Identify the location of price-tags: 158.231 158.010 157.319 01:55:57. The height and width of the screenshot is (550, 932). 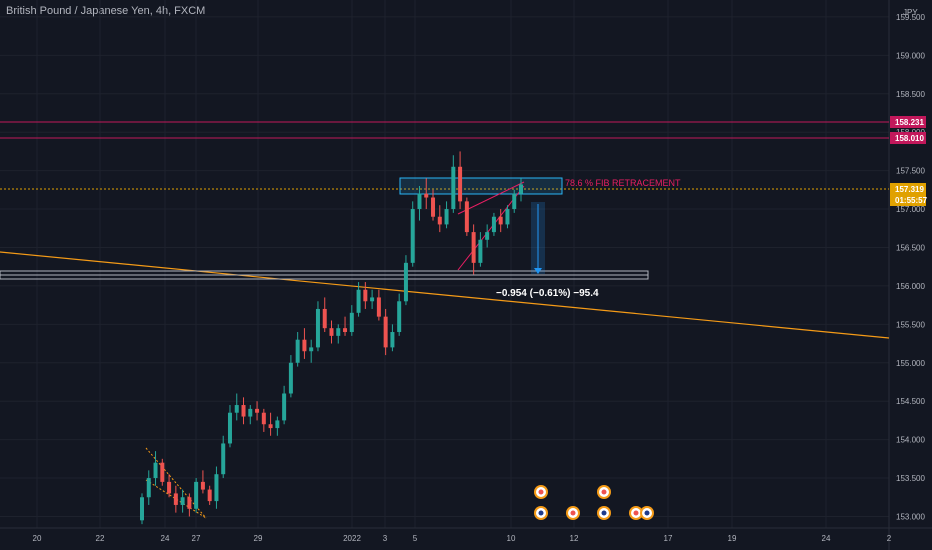
(909, 161).